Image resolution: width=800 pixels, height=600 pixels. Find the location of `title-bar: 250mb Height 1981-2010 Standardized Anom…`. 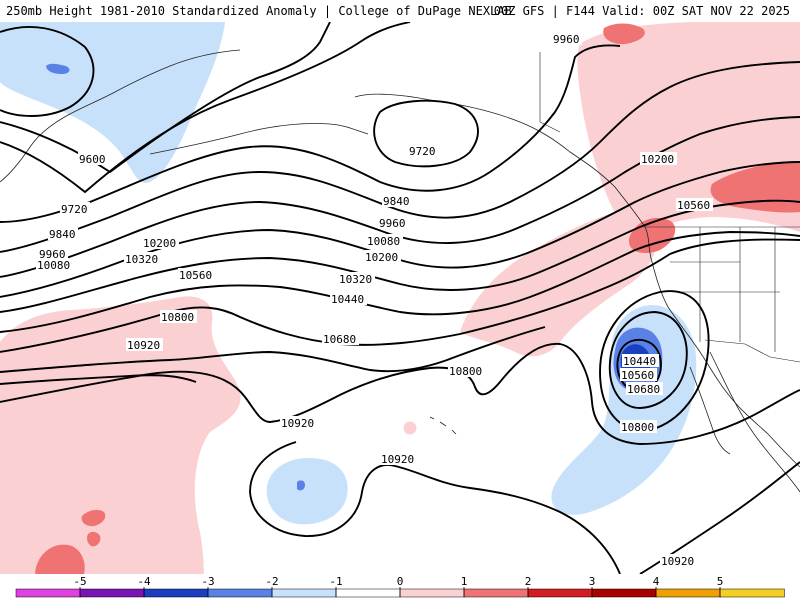

title-bar: 250mb Height 1981-2010 Standardized Anom… is located at coordinates (400, 11).